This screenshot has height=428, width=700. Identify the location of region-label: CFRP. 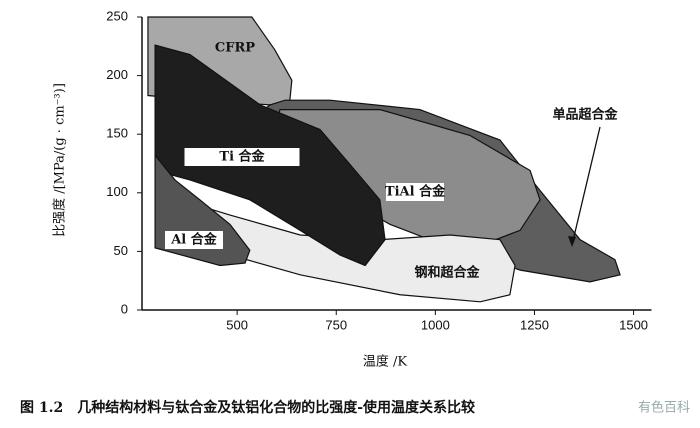
(235, 48).